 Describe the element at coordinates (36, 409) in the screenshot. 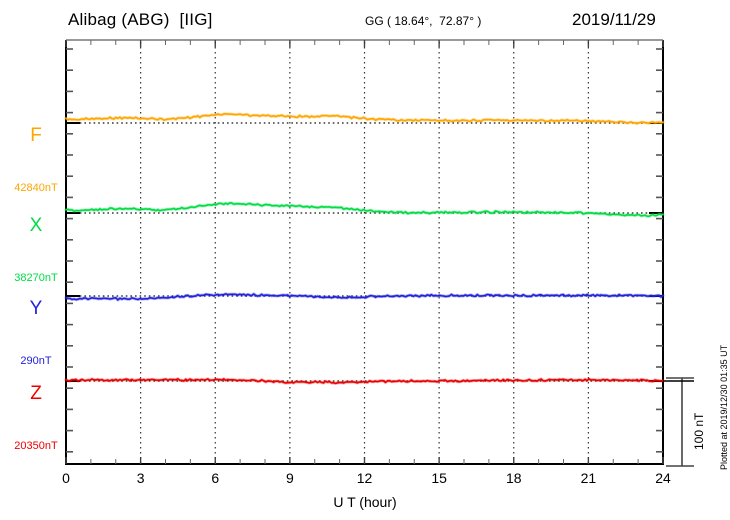

I see `component-label-z: Z 20350nT` at that location.